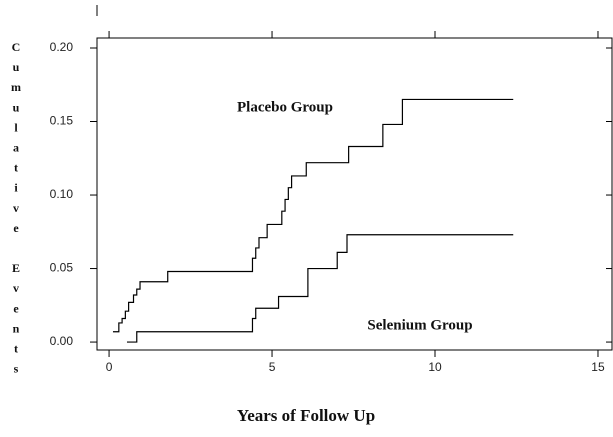 This screenshot has height=437, width=613. Describe the element at coordinates (62, 47) in the screenshot. I see `y-tick-label: 0.20` at that location.